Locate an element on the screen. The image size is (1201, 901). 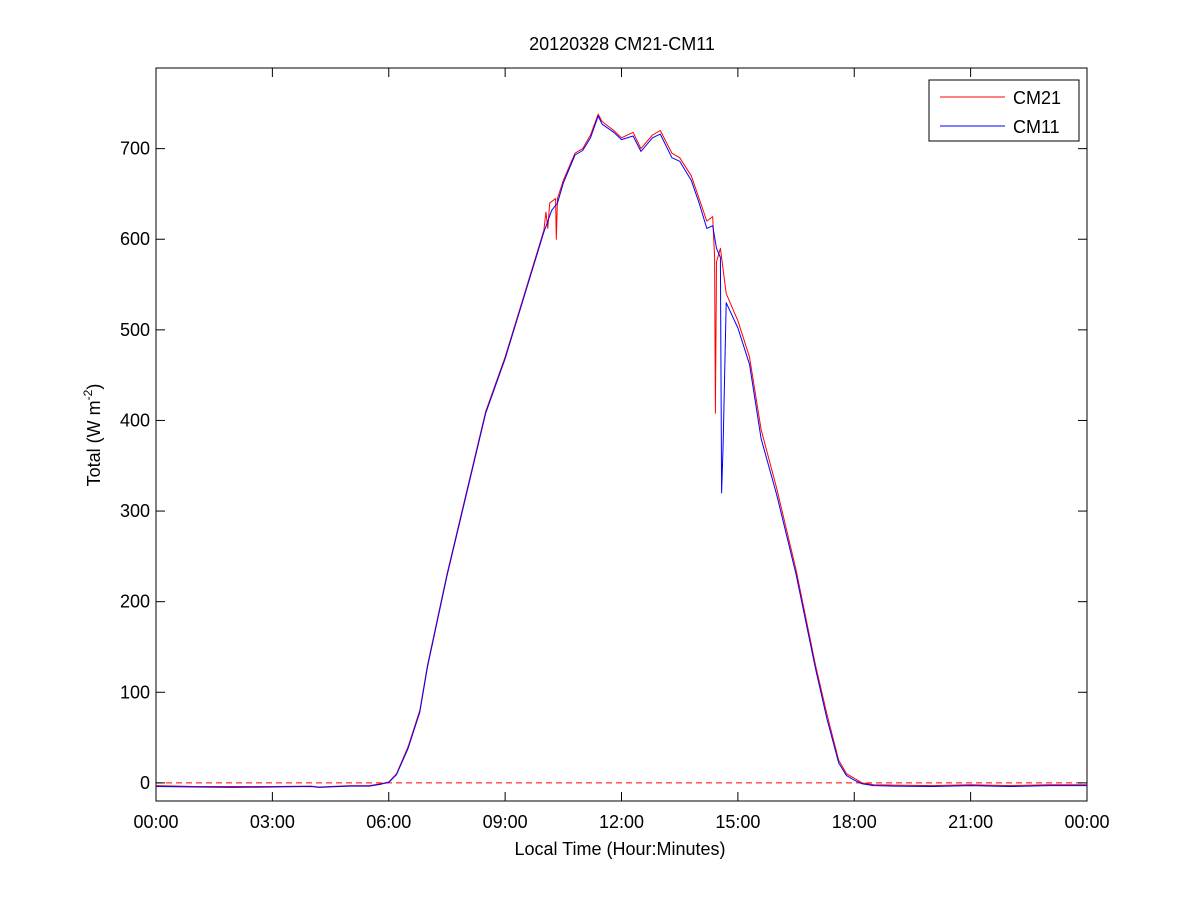
y-tick-label: 500 is located at coordinates (135, 330).